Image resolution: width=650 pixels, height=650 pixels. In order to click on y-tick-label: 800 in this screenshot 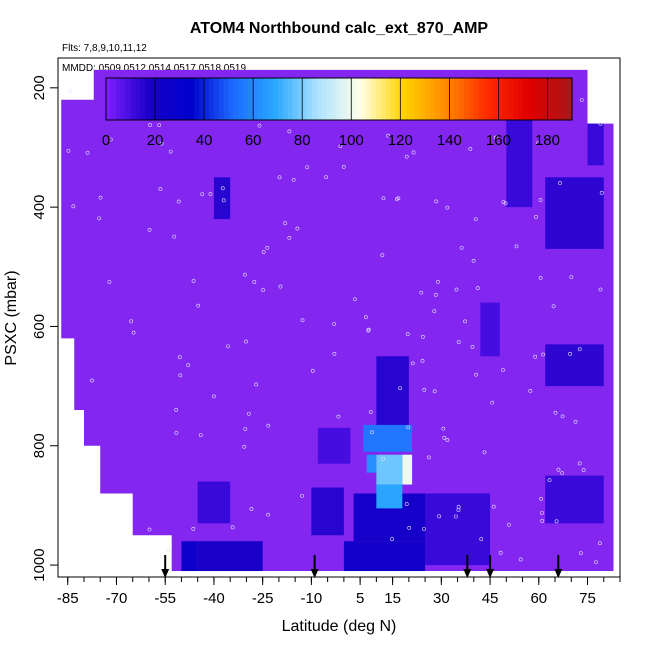, I will do `click(39, 445)`.